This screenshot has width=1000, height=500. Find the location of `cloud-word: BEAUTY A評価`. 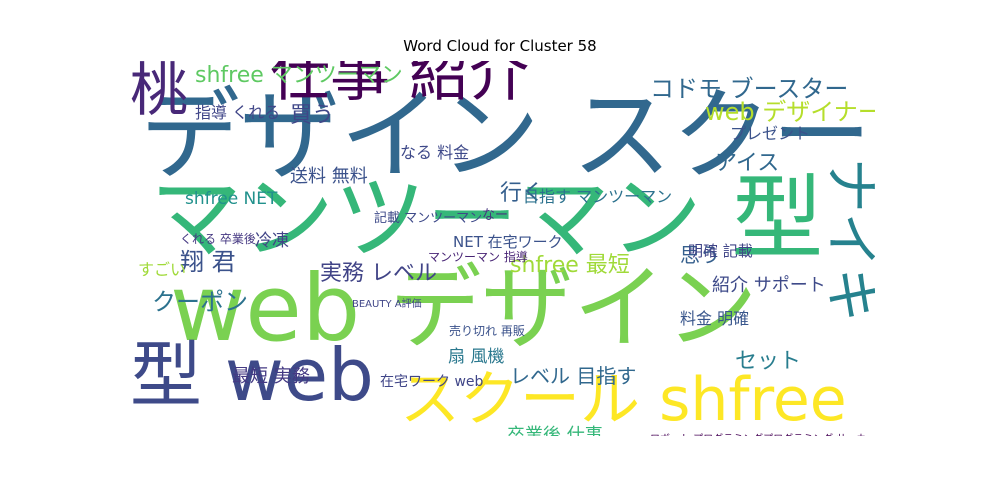

cloud-word: BEAUTY A評価 is located at coordinates (387, 303).